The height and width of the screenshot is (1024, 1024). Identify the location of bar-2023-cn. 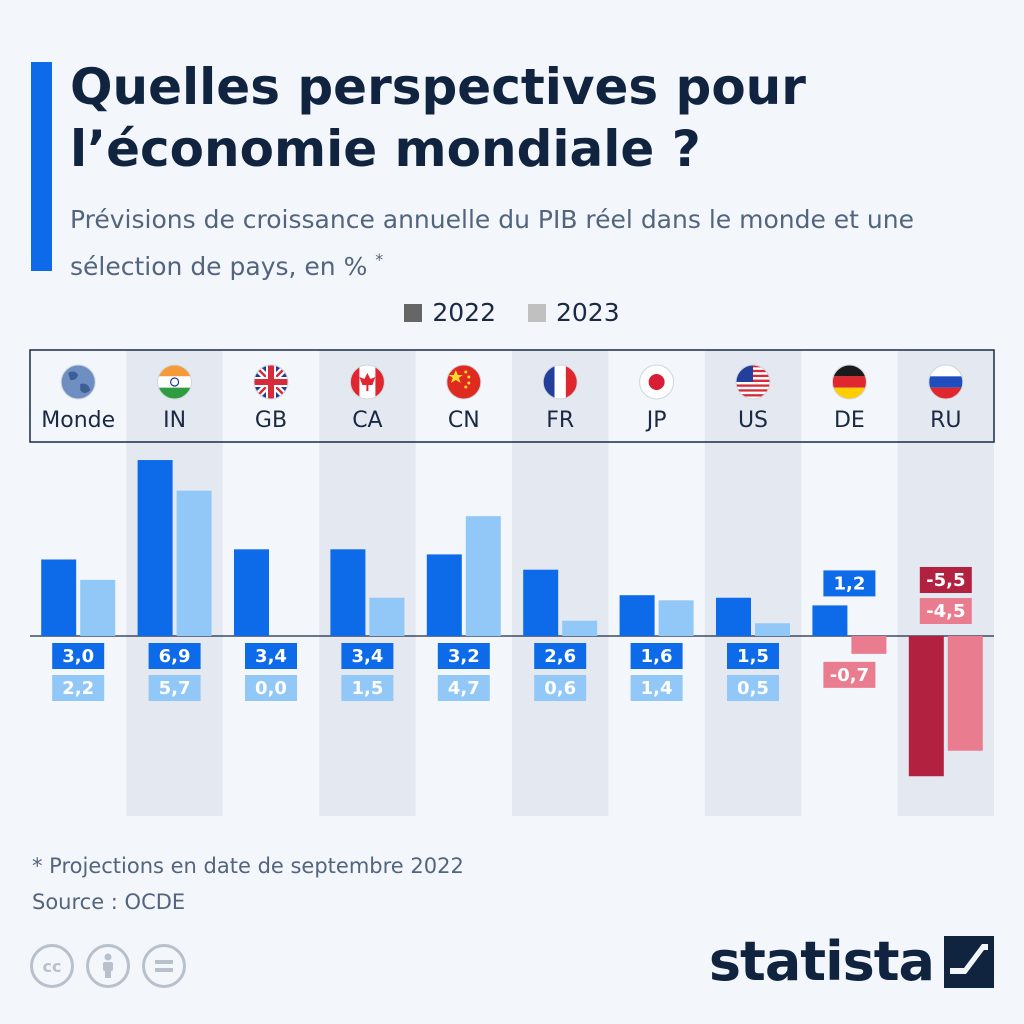
(483, 576).